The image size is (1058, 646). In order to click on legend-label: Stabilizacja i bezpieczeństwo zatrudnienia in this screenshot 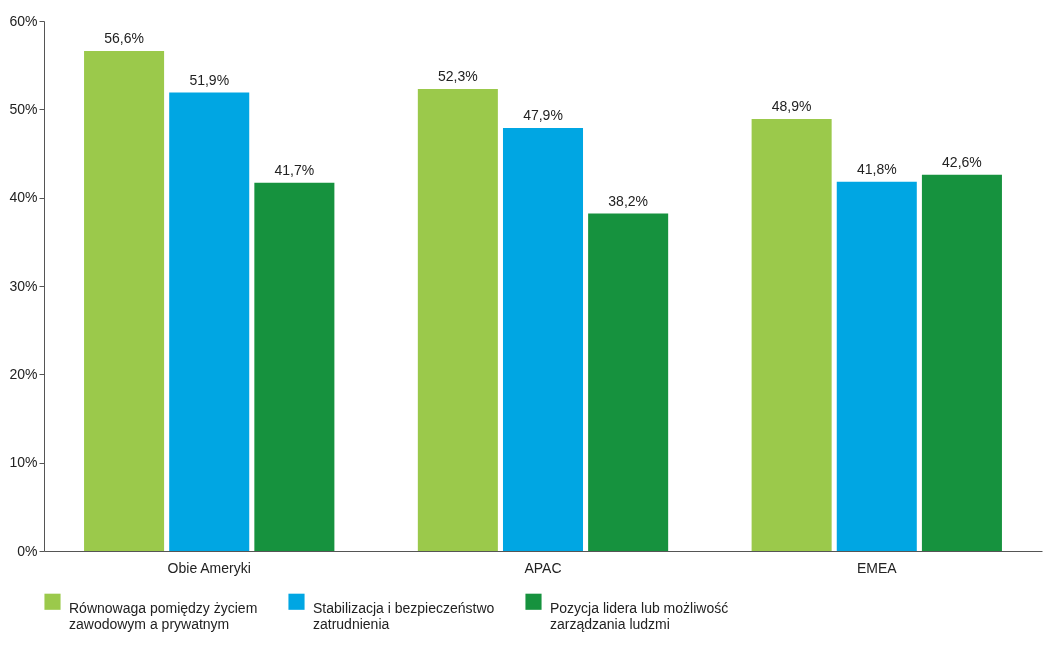, I will do `click(404, 615)`.